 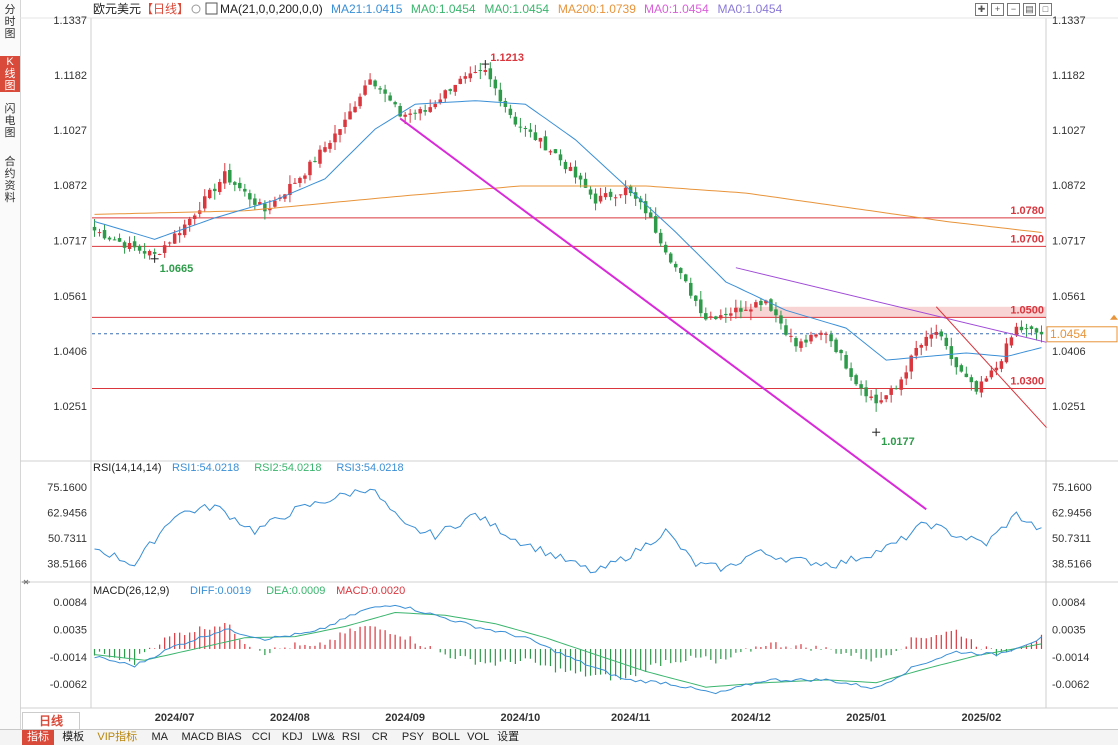 I want to click on rsi-tick-left-3: 38.5166, so click(x=67, y=564).